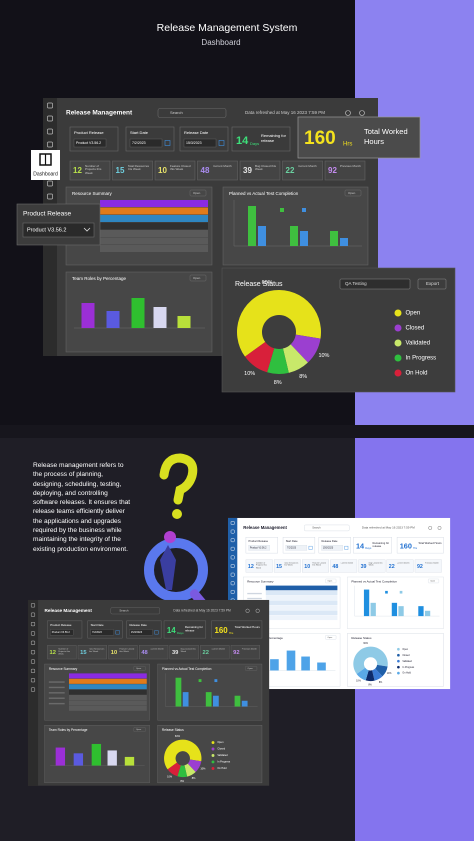  What do you see at coordinates (432, 563) in the screenshot?
I see `stat-label-box: Previous Month` at bounding box center [432, 563].